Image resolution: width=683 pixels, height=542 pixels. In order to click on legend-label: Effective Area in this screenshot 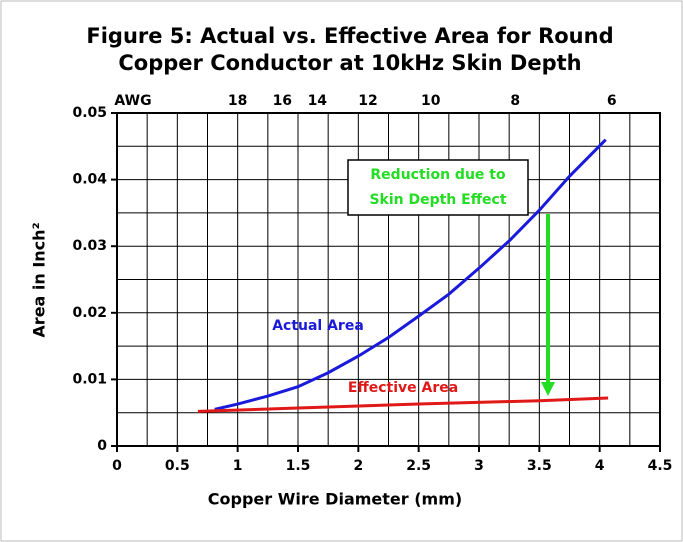, I will do `click(403, 388)`.